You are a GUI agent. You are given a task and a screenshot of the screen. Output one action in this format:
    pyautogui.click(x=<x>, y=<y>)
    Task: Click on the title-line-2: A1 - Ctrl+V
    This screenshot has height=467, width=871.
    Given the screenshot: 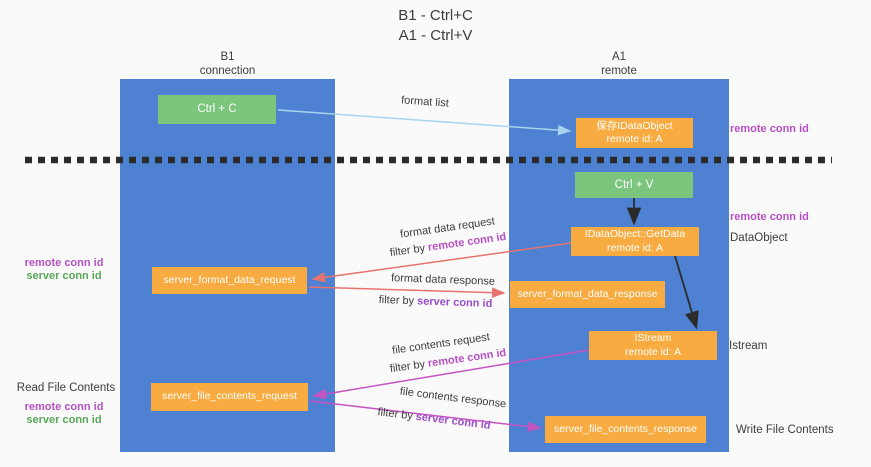 What is the action you would take?
    pyautogui.click(x=435, y=36)
    